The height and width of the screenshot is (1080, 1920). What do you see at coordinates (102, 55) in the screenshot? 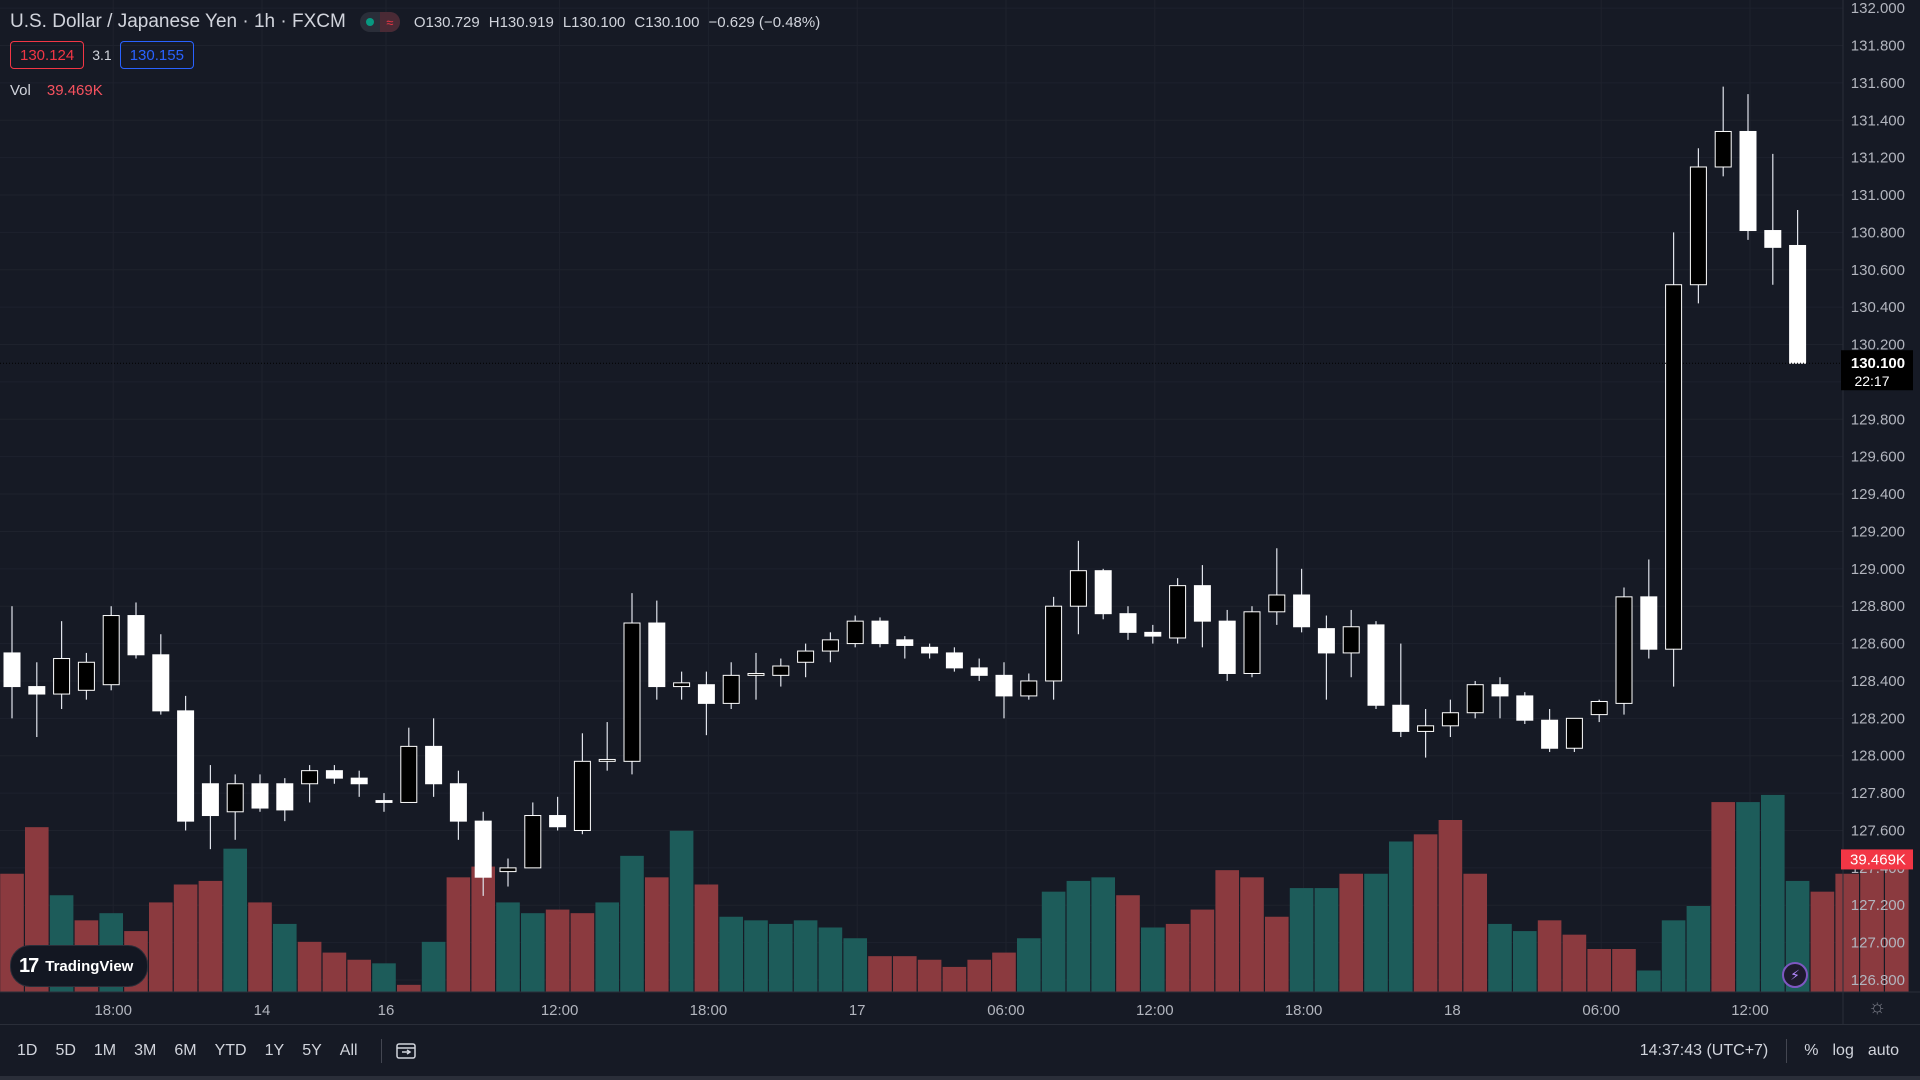
I see `trade-buttons: 130.124 3.1 130.155` at bounding box center [102, 55].